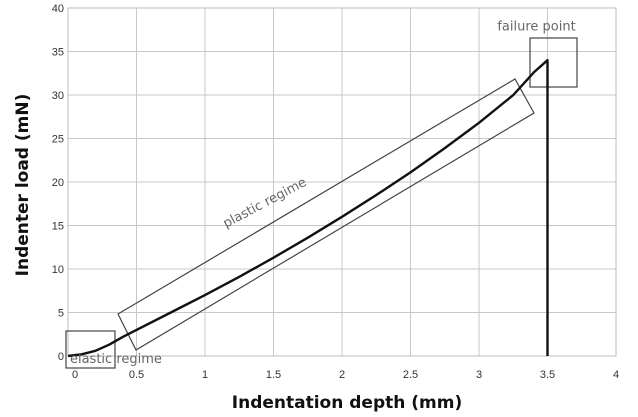  What do you see at coordinates (58, 140) in the screenshot?
I see `y-tick-label: 25` at bounding box center [58, 140].